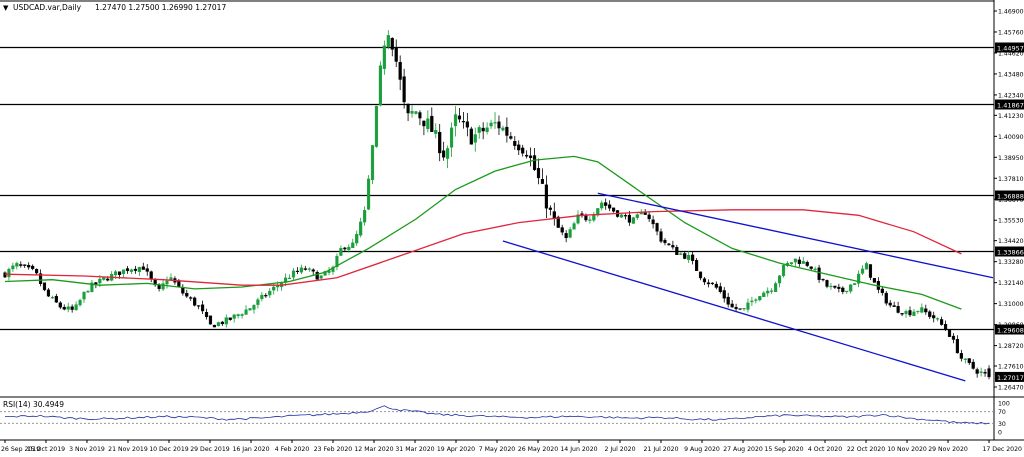 The image size is (1024, 457). Describe the element at coordinates (33, 404) in the screenshot. I see `rsi-title: RSI(14) 30.4949` at that location.